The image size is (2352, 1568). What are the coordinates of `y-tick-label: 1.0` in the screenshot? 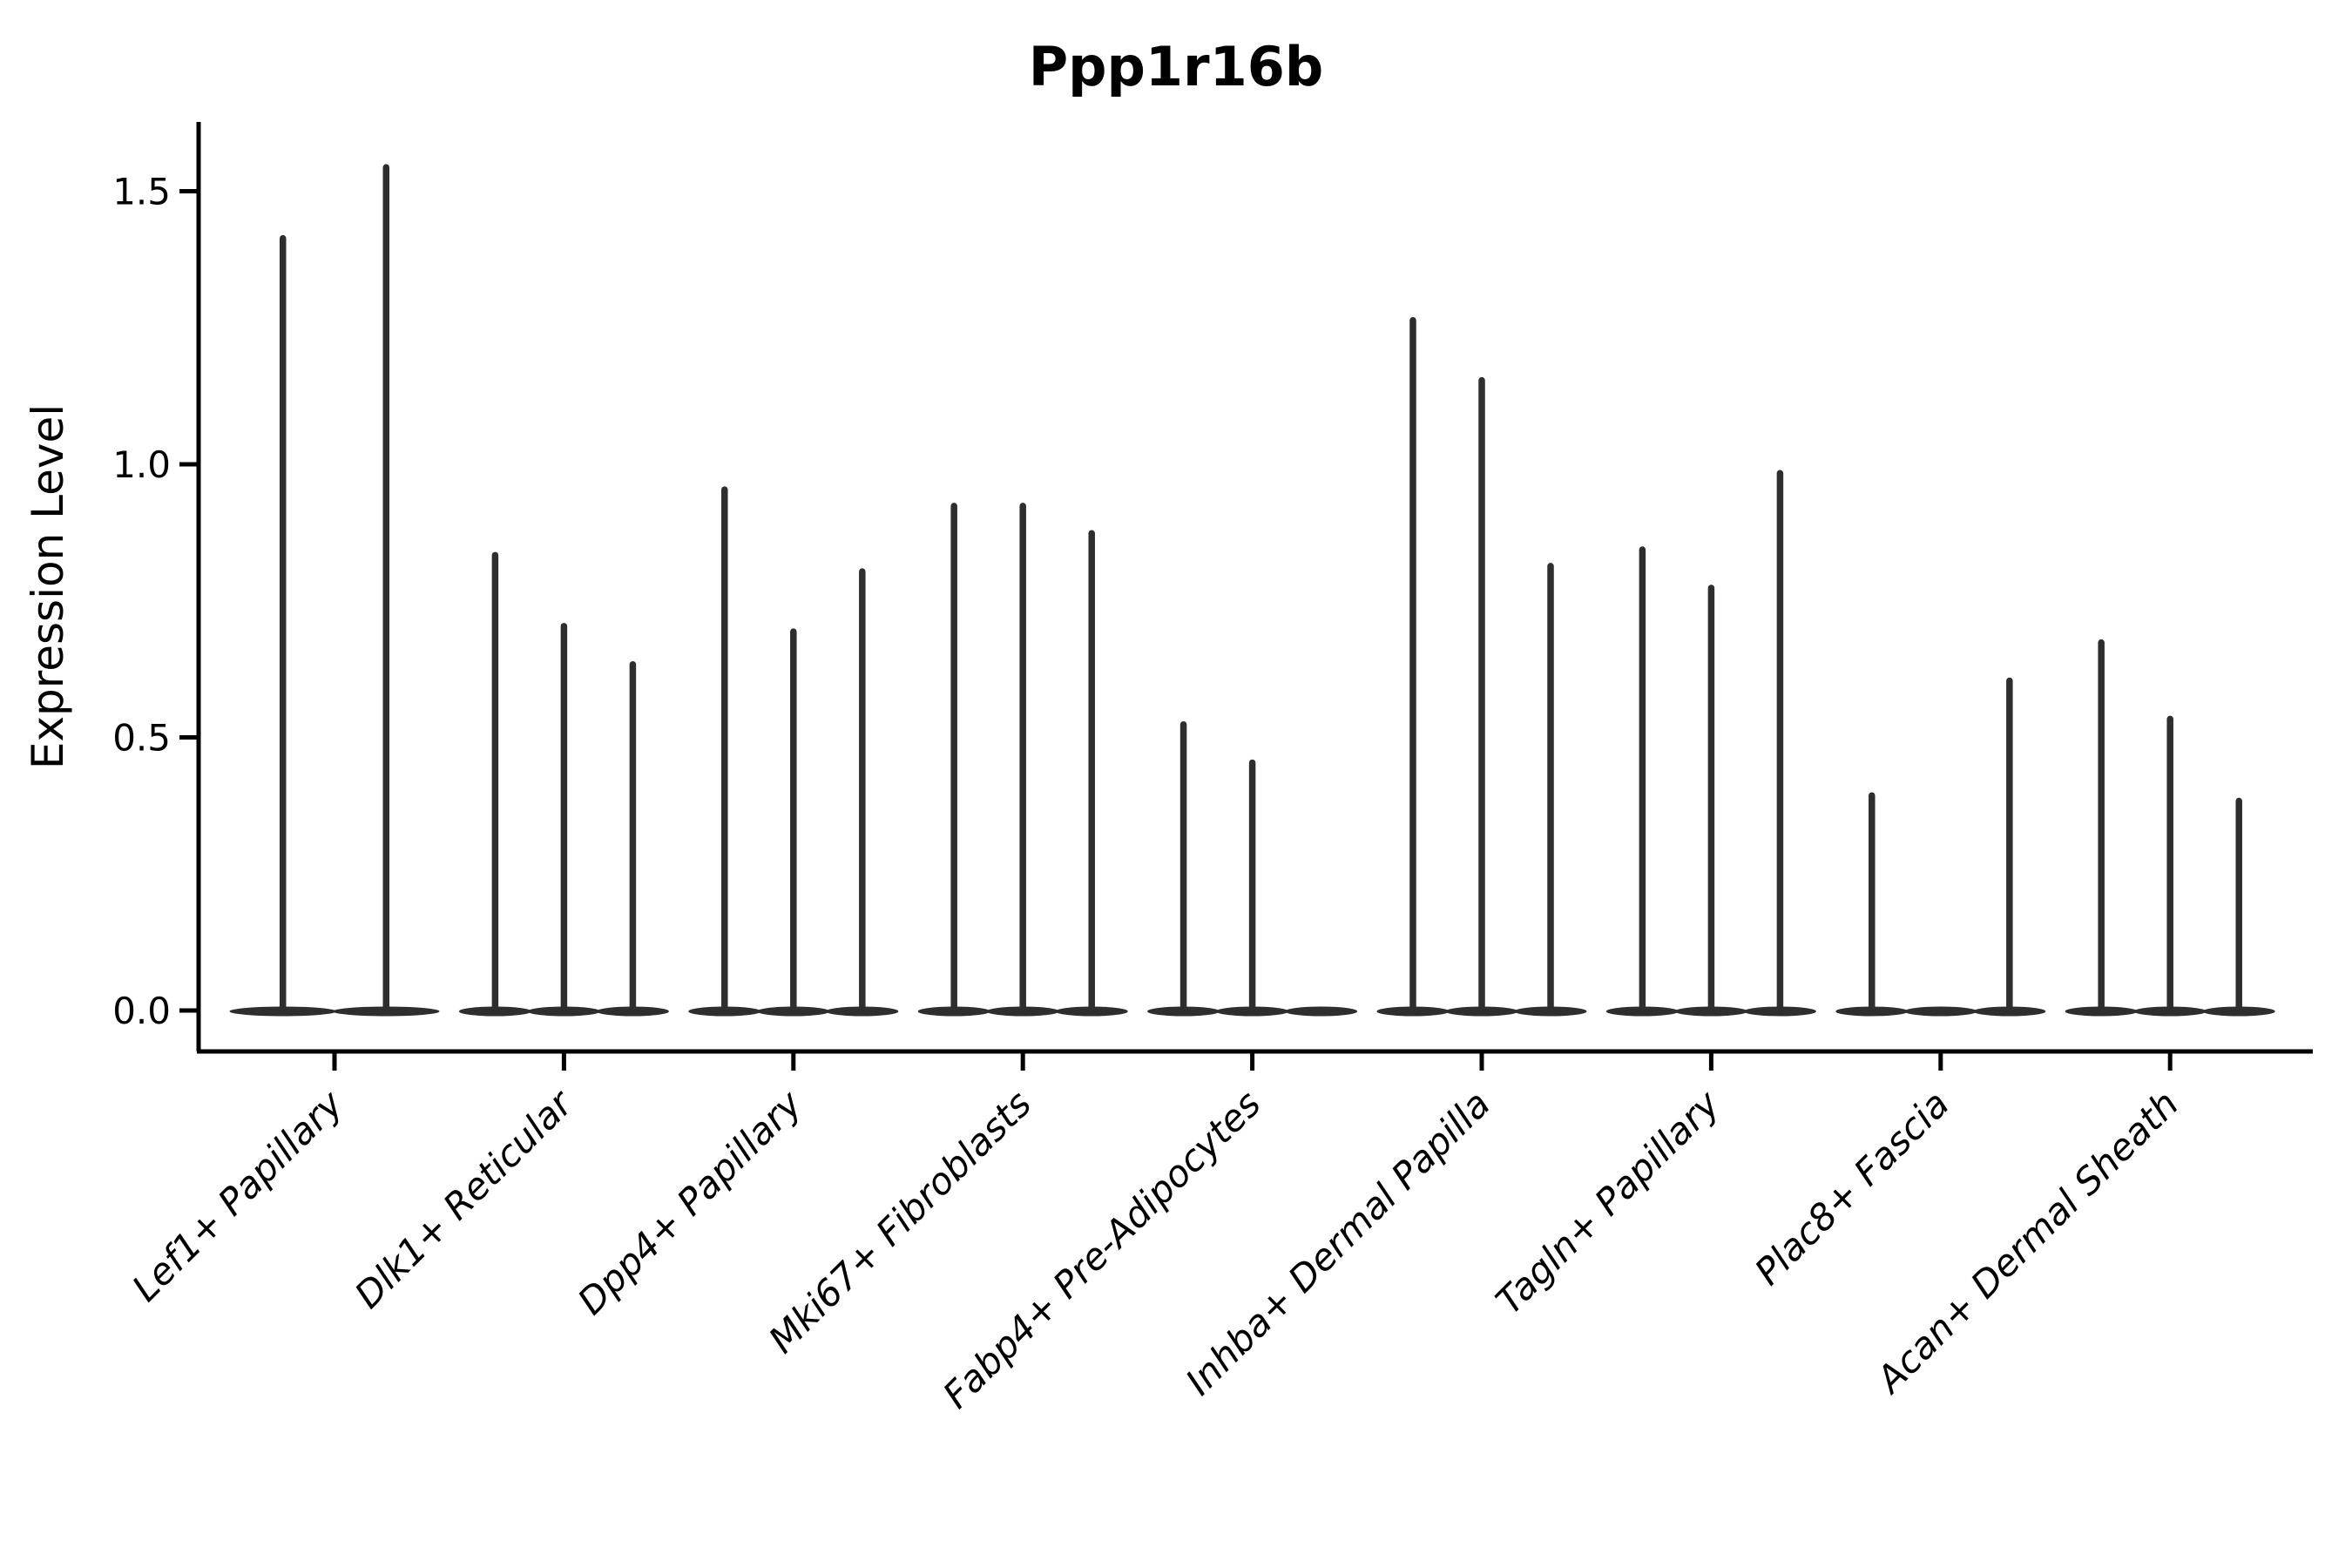 It's located at (141, 465).